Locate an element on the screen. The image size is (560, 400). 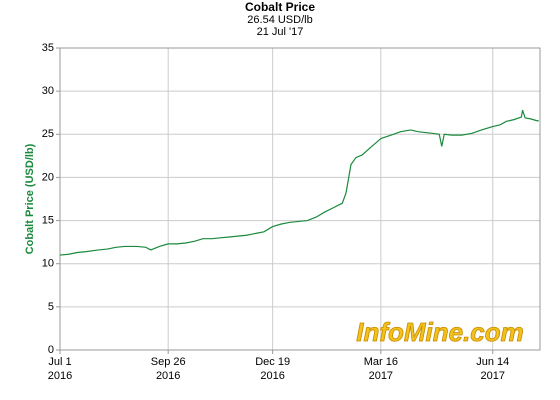
watermark: InfoMine.com is located at coordinates (440, 332).